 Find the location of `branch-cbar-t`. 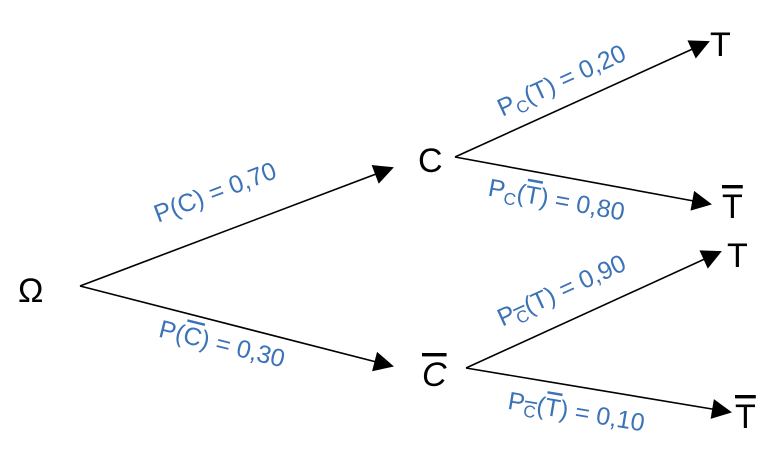

branch-cbar-t is located at coordinates (593, 309).